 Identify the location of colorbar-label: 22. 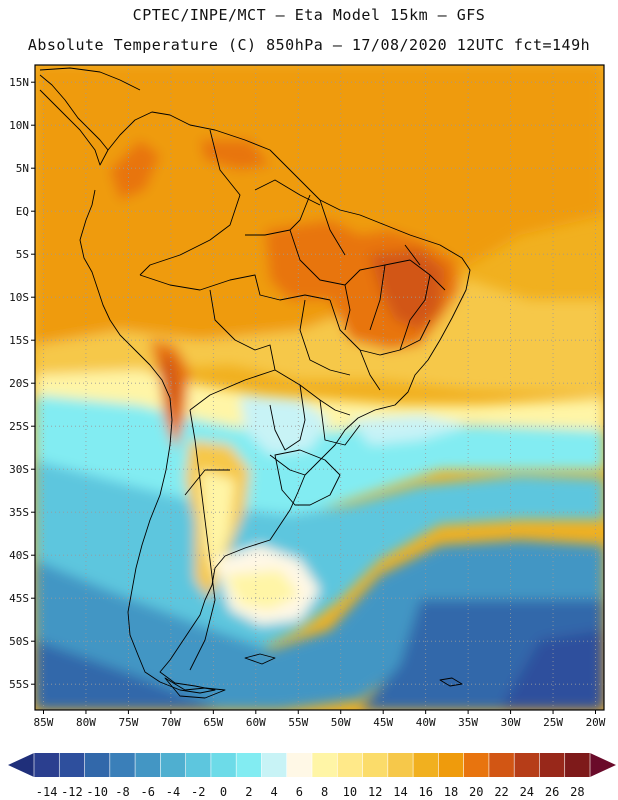
(501, 792).